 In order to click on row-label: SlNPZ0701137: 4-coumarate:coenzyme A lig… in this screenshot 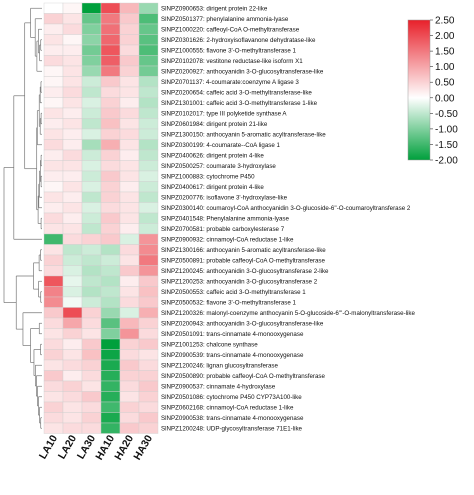, I will do `click(230, 82)`.